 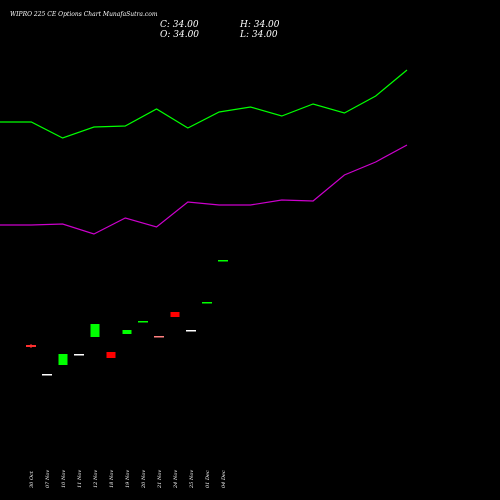 I want to click on x-tick-label: 24 Nov, so click(x=176, y=479).